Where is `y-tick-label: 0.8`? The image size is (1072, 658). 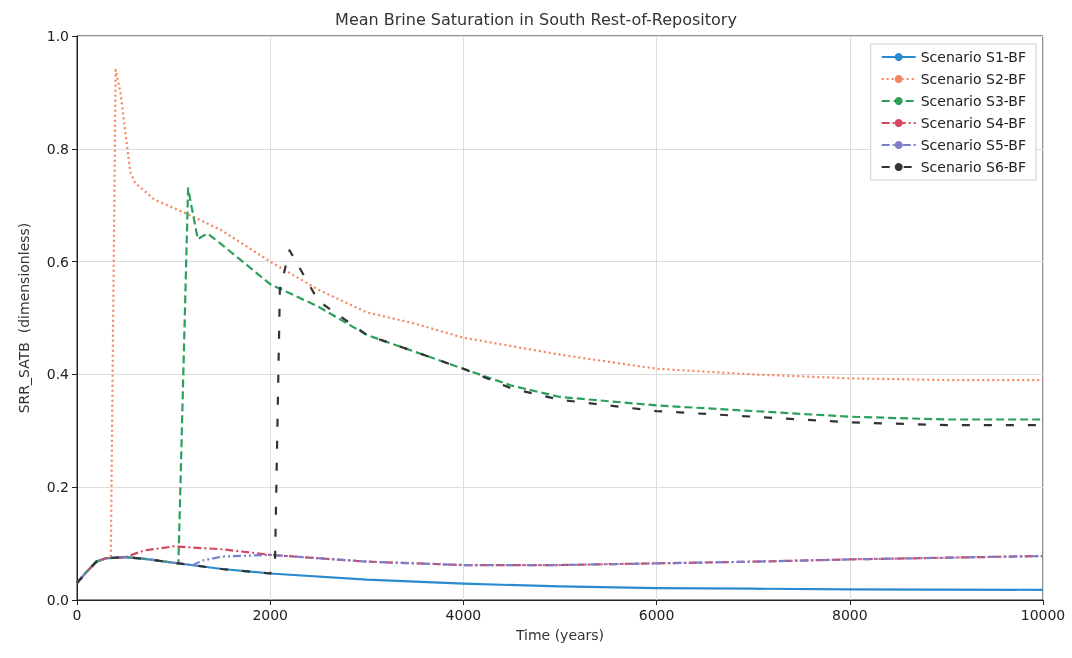
y-tick-label: 0.8 is located at coordinates (57, 148).